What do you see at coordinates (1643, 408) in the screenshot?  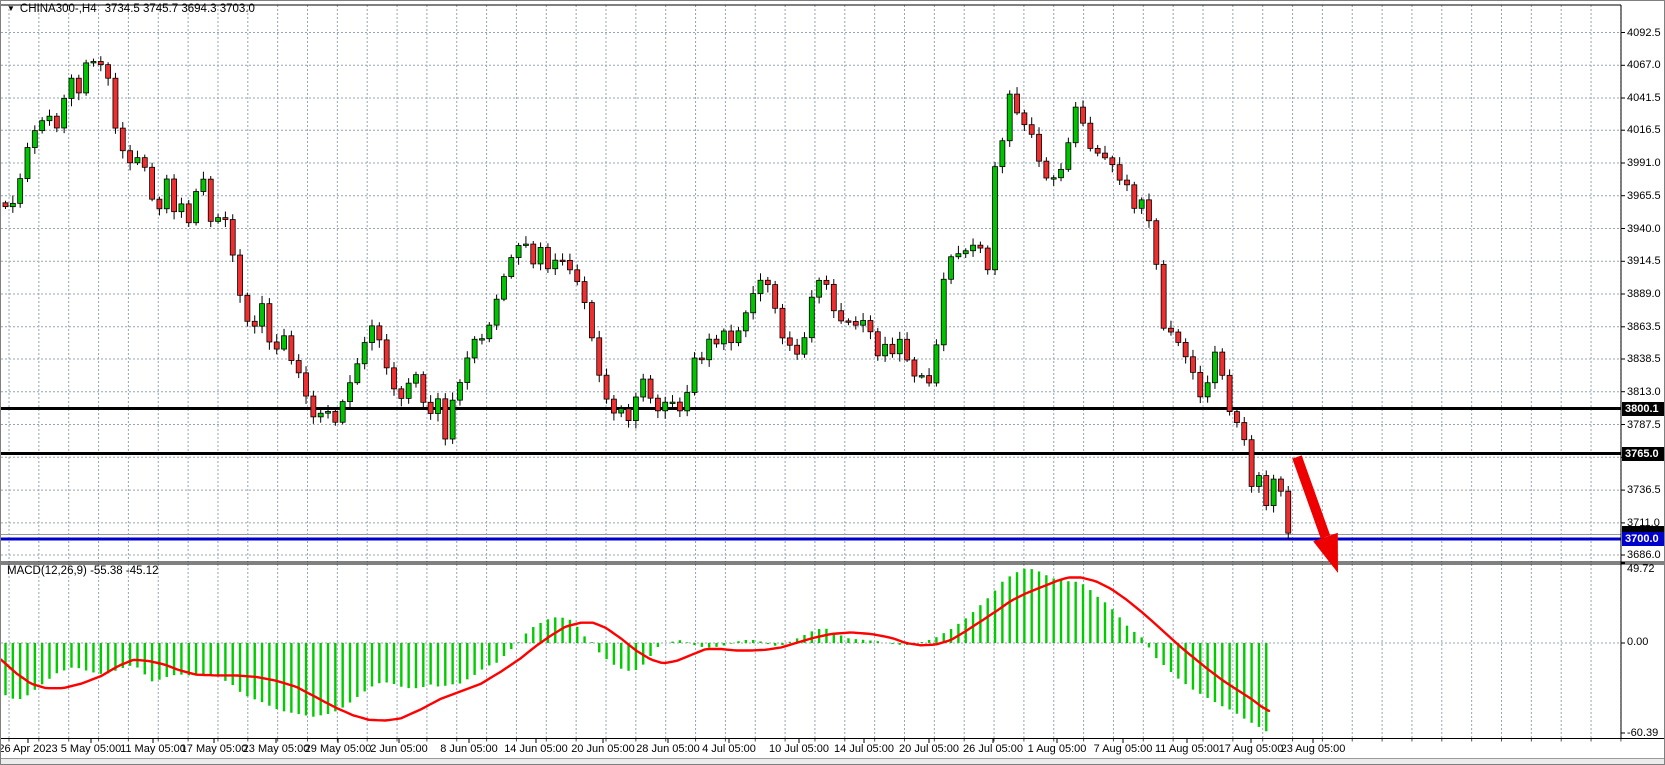 I see `price-badge-3800.1: 3800.1` at bounding box center [1643, 408].